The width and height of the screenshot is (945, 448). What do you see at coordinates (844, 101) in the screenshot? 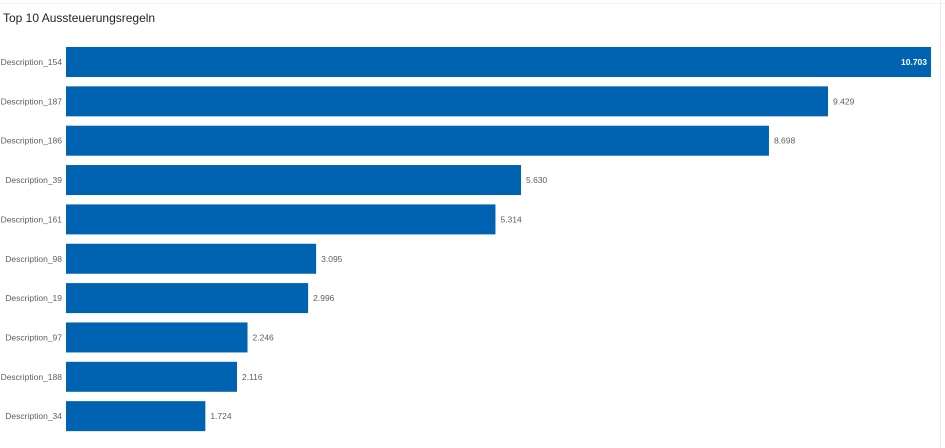
I see `value-label: 9.429` at bounding box center [844, 101].